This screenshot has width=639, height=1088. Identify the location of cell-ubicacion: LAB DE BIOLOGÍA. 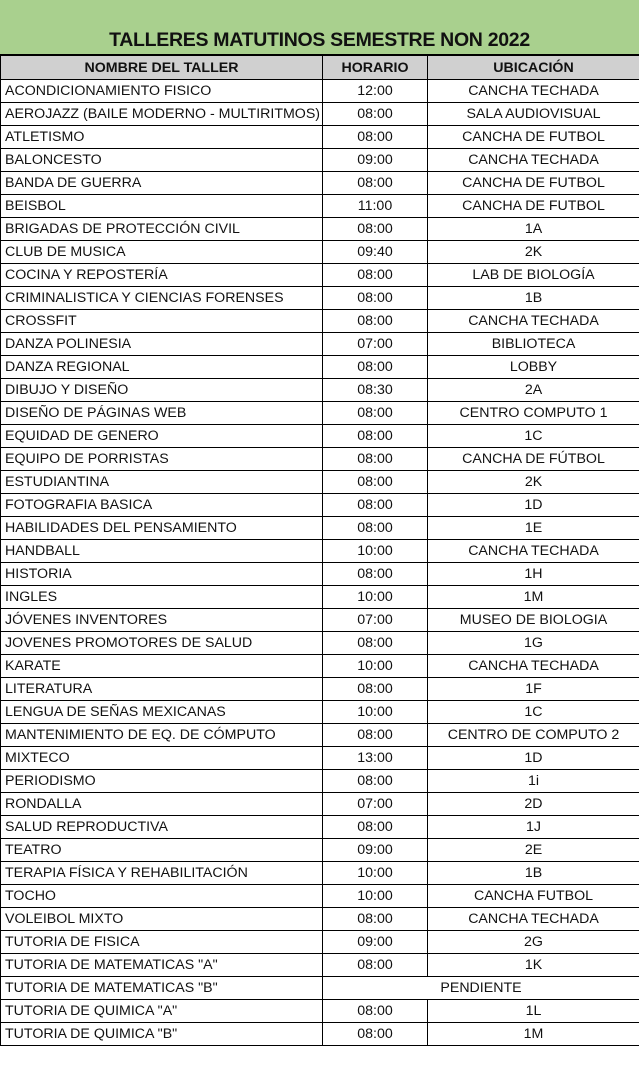
(533, 275).